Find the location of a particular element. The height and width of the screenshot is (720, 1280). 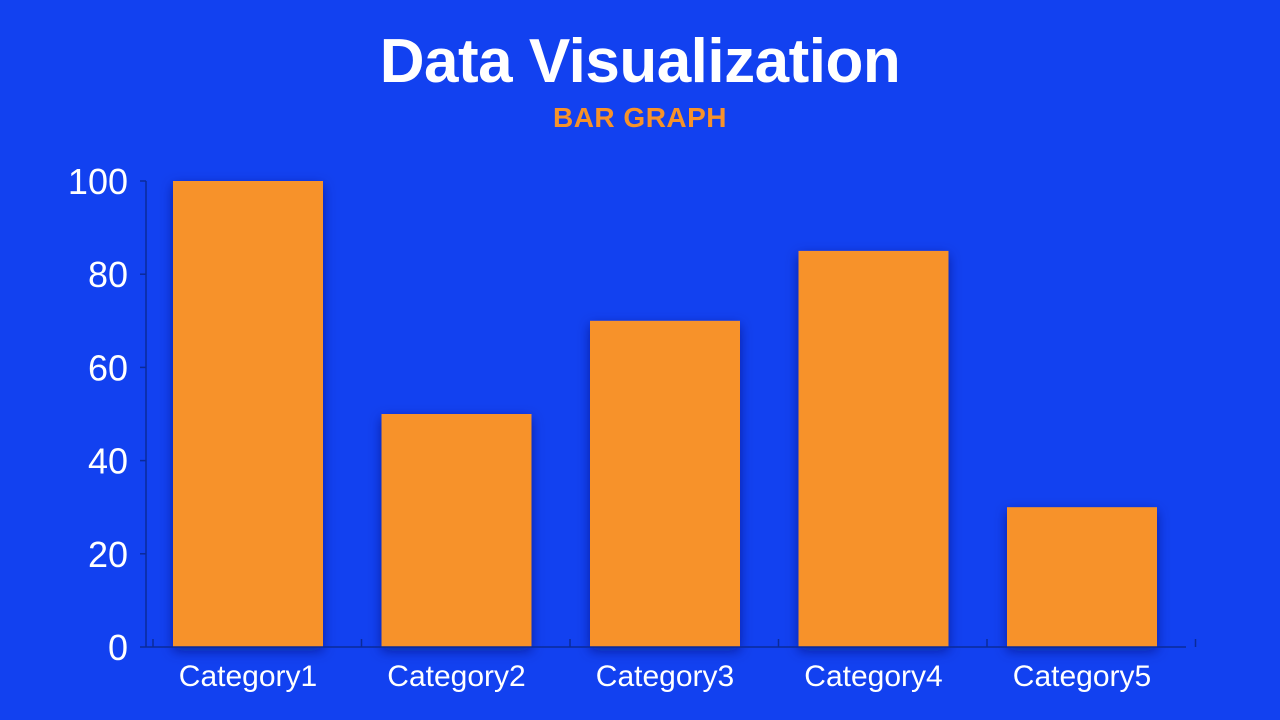

y-tick-label: 0 is located at coordinates (118, 647).